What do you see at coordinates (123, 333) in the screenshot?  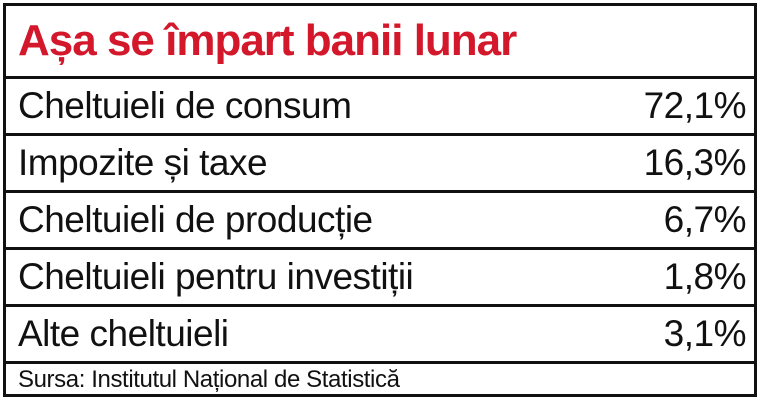 I see `row-label: Alte cheltuieli` at bounding box center [123, 333].